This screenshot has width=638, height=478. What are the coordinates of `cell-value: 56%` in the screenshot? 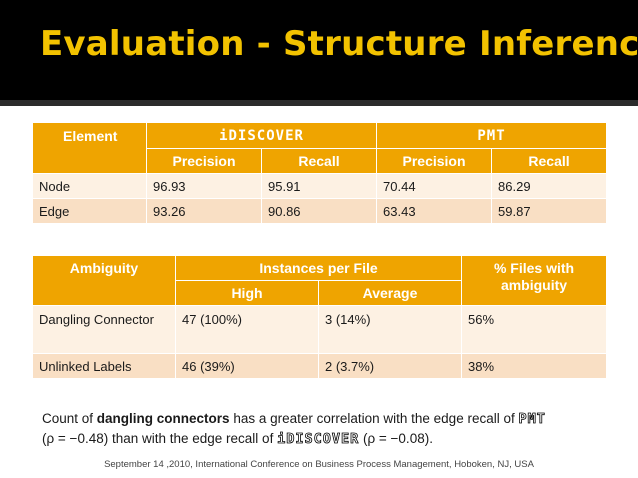 It's located at (534, 329).